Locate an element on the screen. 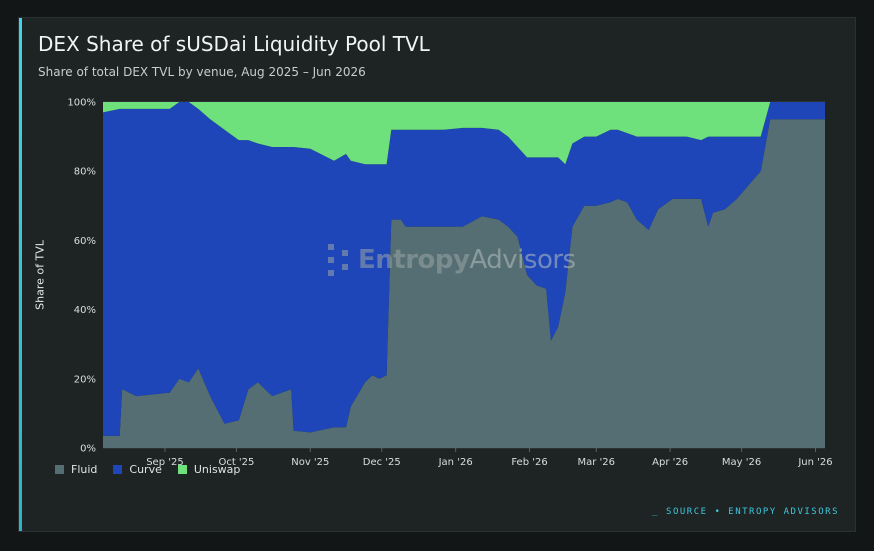  x-tick-label: Jan '26 is located at coordinates (455, 462).